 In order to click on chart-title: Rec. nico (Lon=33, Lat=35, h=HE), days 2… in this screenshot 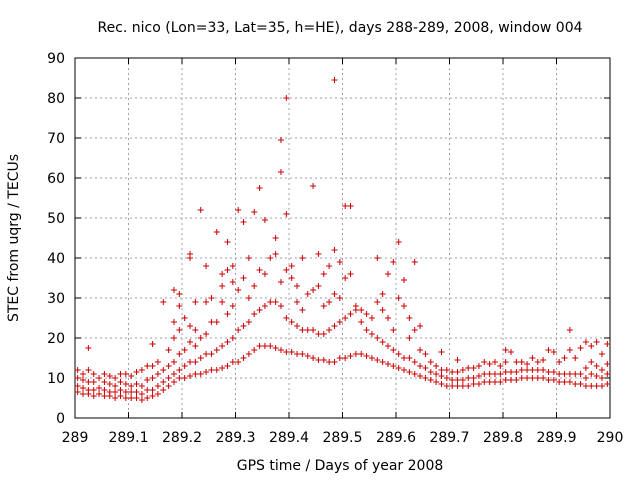, I will do `click(339, 28)`.